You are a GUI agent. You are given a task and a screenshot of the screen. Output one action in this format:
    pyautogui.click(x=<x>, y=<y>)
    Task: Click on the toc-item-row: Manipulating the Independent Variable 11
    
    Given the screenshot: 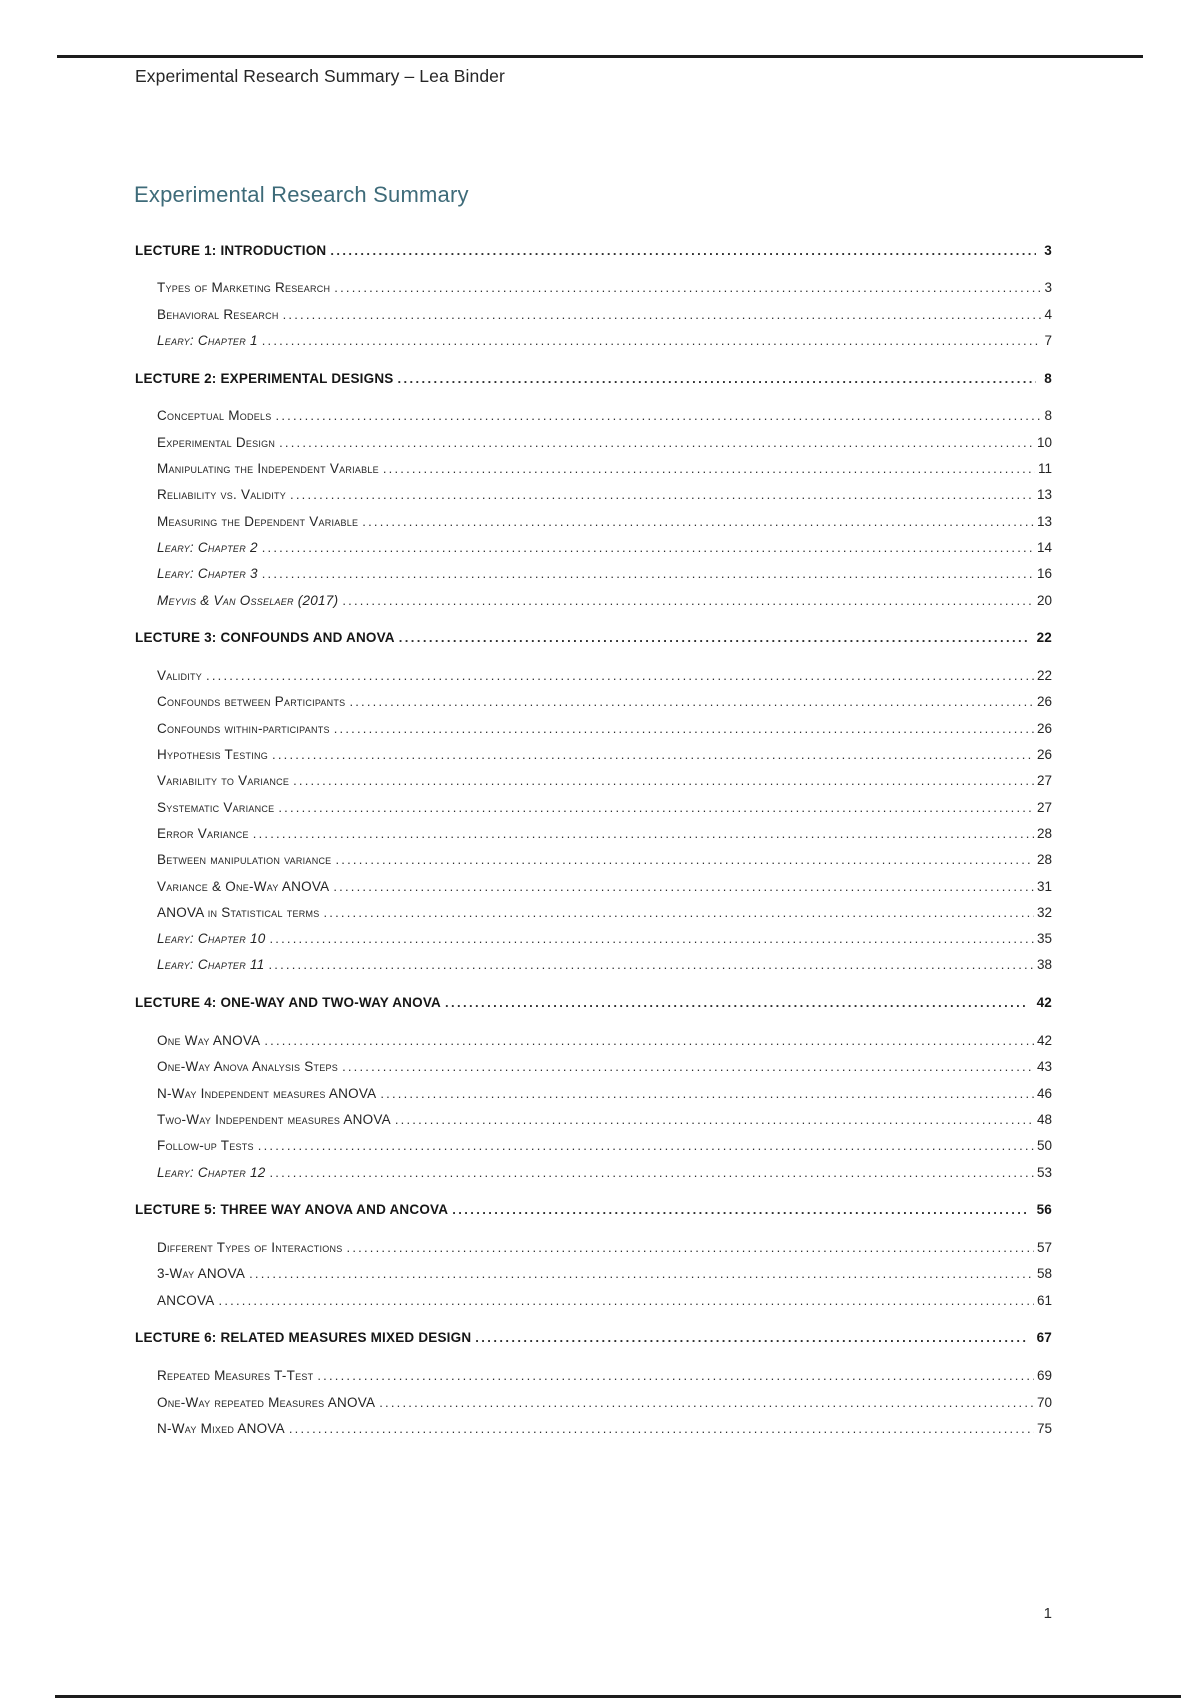 What is the action you would take?
    pyautogui.click(x=593, y=469)
    